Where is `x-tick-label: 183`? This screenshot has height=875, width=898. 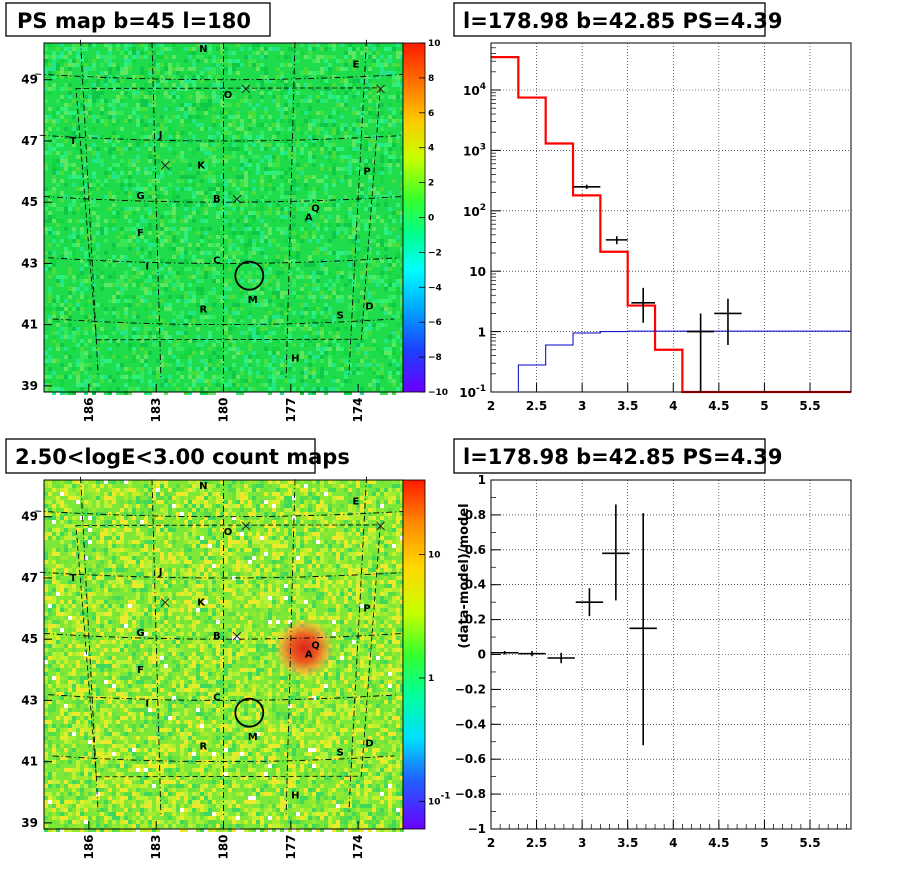 x-tick-label: 183 is located at coordinates (156, 409).